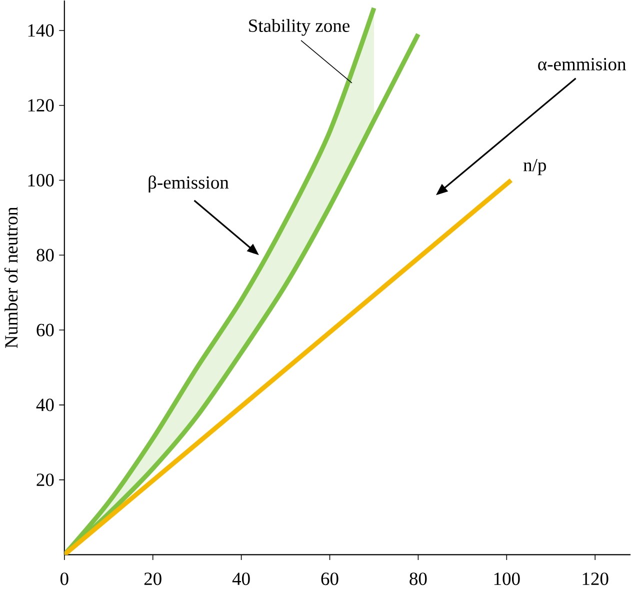 Image resolution: width=631 pixels, height=589 pixels. Describe the element at coordinates (188, 183) in the screenshot. I see `annotation: β-emission` at that location.